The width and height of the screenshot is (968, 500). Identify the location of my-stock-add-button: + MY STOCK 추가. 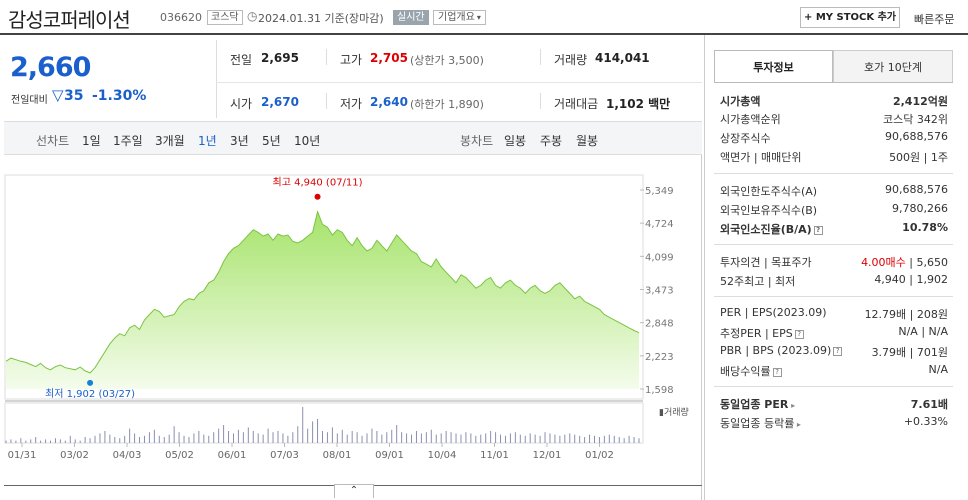
(850, 17).